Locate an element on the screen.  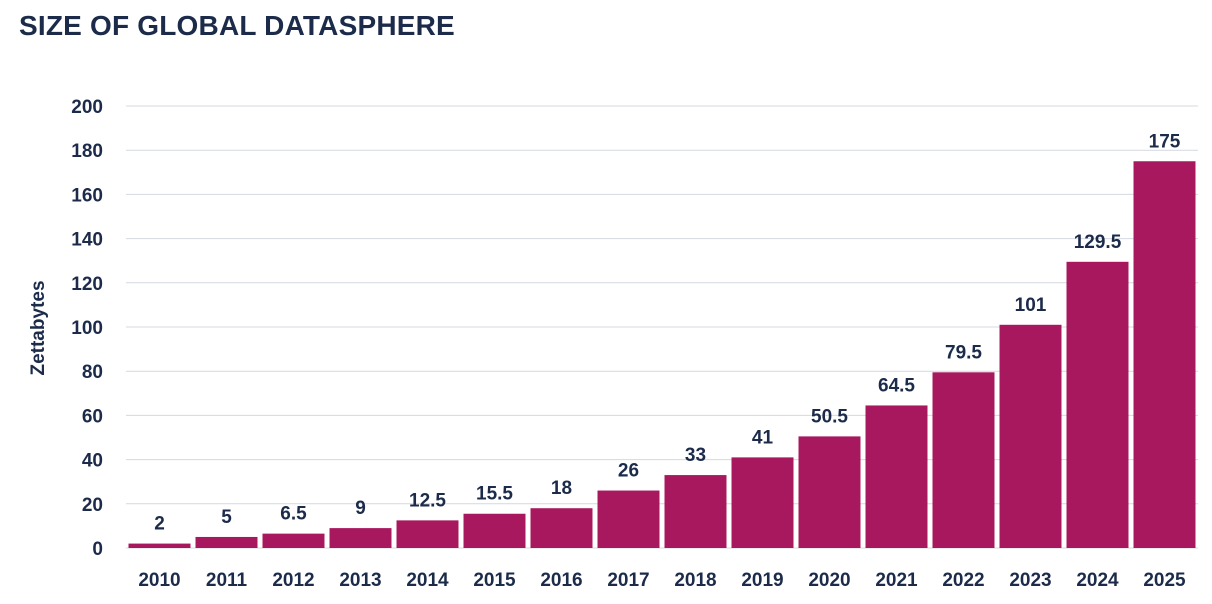
x-tick-label-2016: 2016 is located at coordinates (561, 580).